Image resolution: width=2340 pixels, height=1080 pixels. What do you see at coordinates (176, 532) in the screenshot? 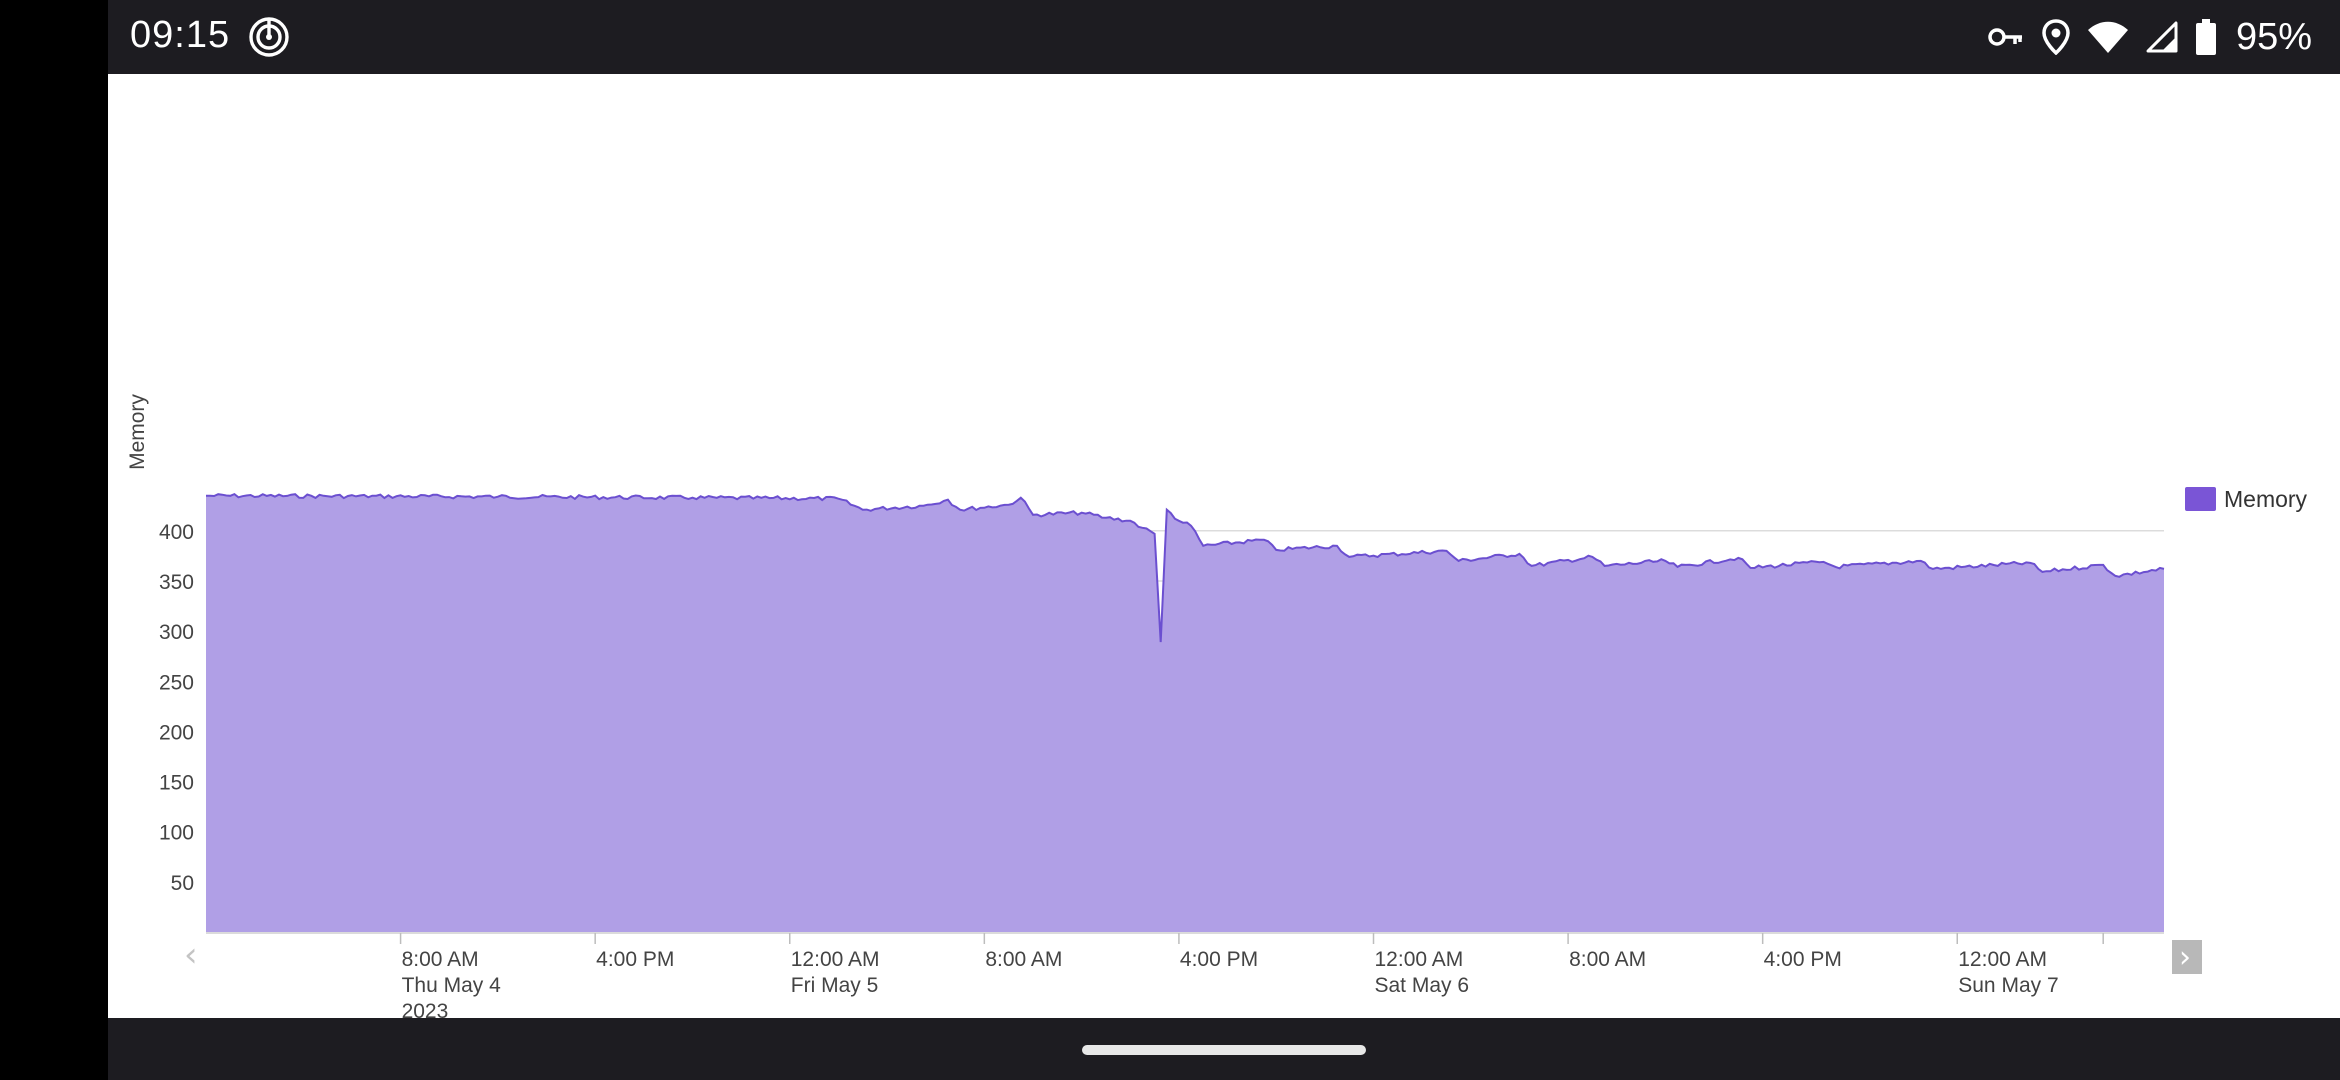
I see `y-tick-label: 400` at bounding box center [176, 532].